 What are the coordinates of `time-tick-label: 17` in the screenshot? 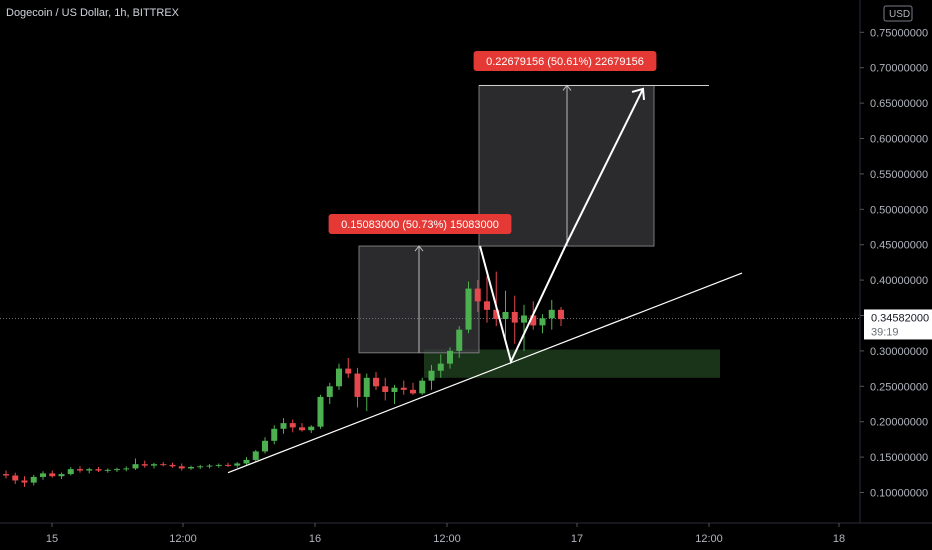 It's located at (577, 539).